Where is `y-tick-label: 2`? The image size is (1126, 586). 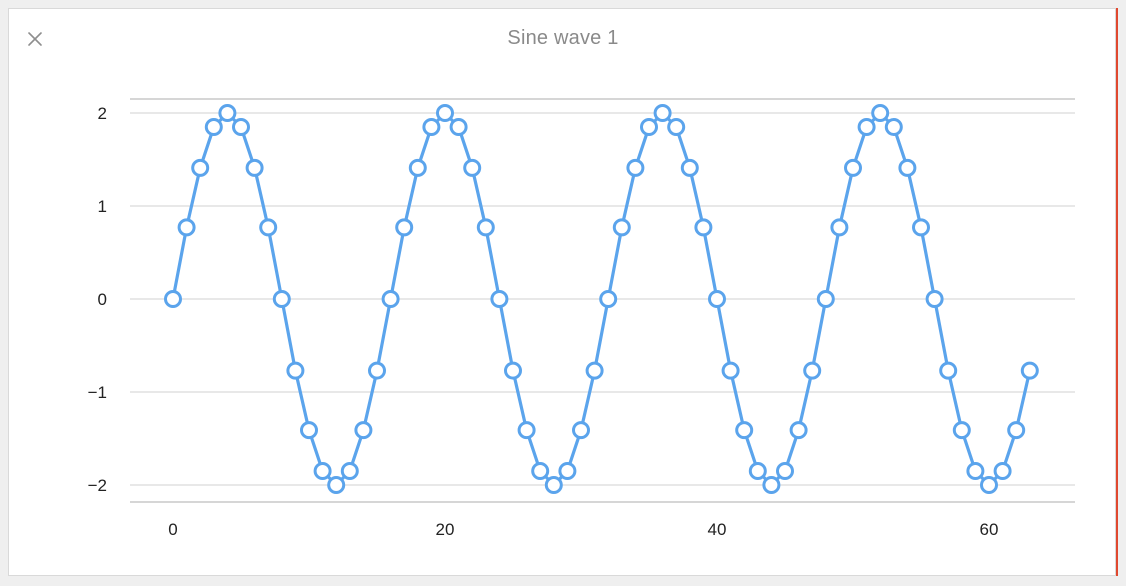
y-tick-label: 2 is located at coordinates (102, 113).